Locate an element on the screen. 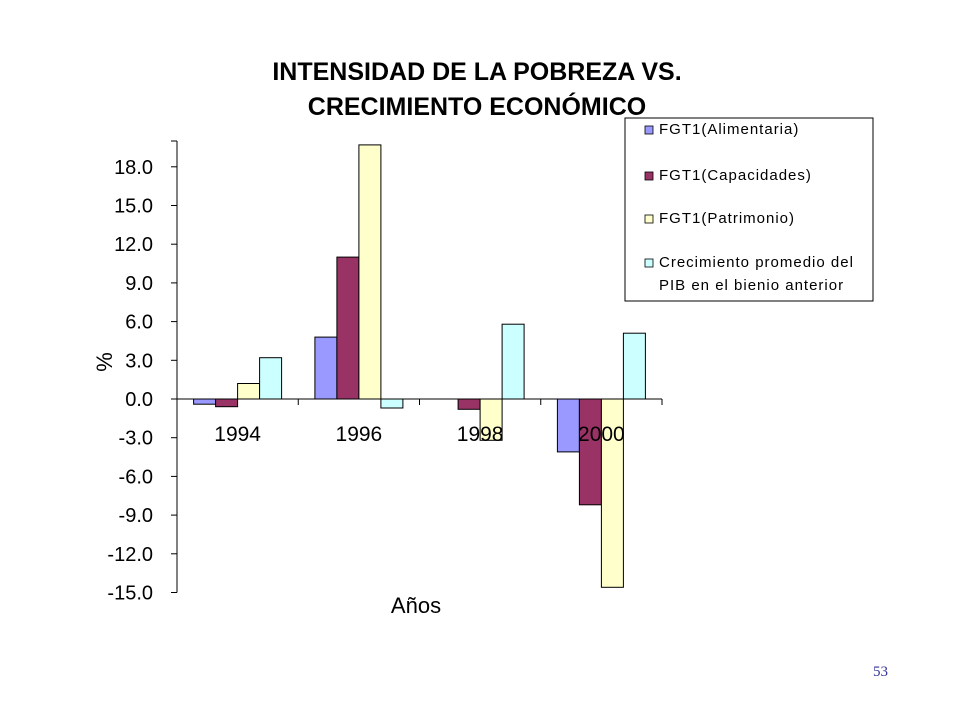  y-tick-label-3: 9.0 is located at coordinates (139, 284).